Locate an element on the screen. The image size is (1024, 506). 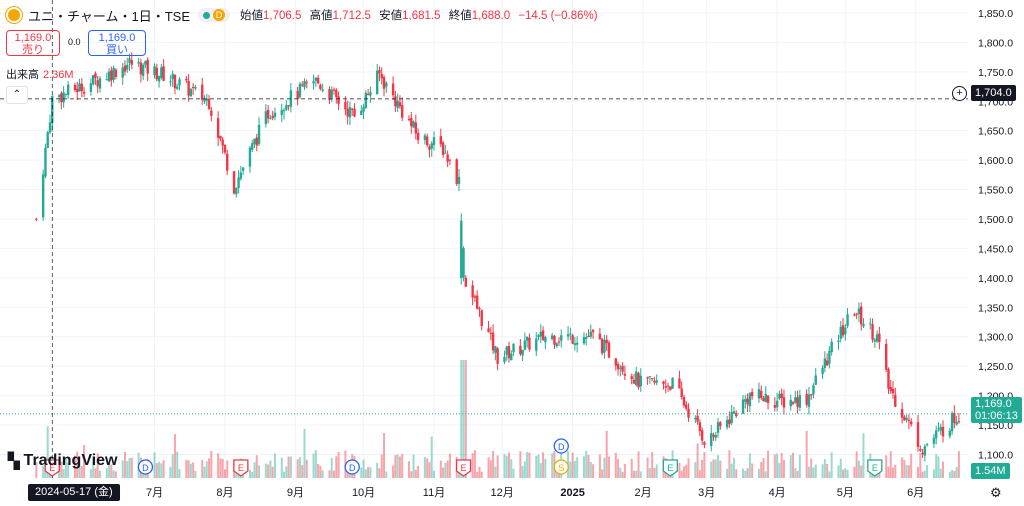
collapse-legend-button: ⌃ is located at coordinates (17, 95).